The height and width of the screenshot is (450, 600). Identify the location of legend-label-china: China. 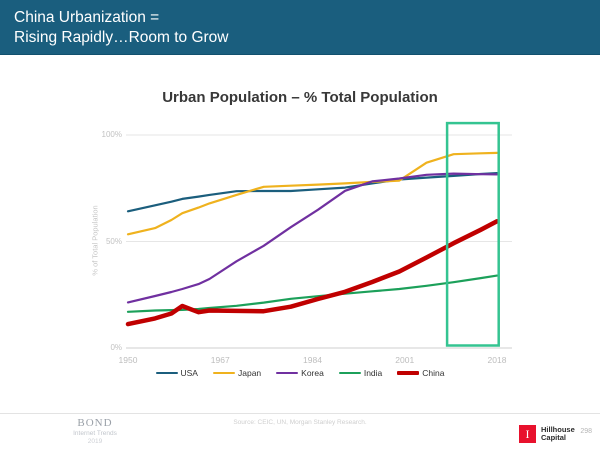
(433, 373).